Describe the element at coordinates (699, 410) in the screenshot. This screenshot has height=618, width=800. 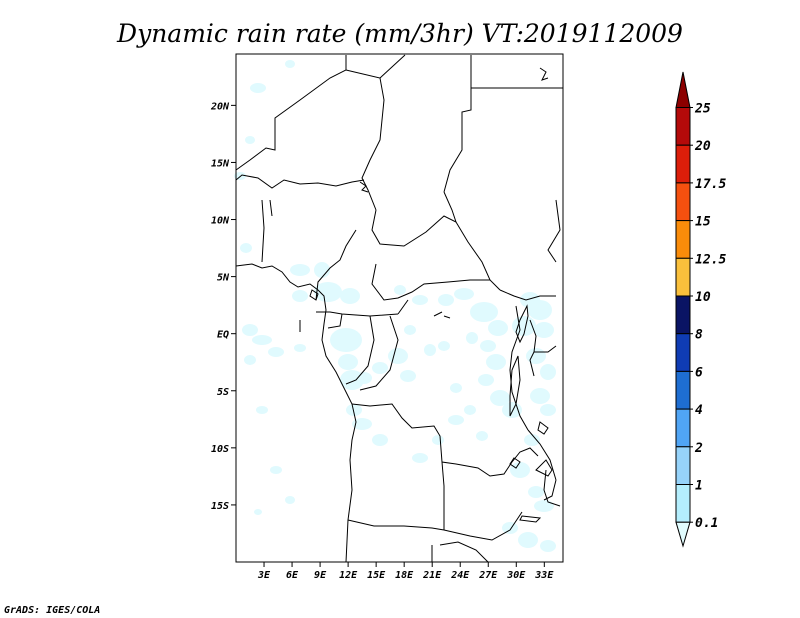
I see `colorbar-label: 4` at that location.